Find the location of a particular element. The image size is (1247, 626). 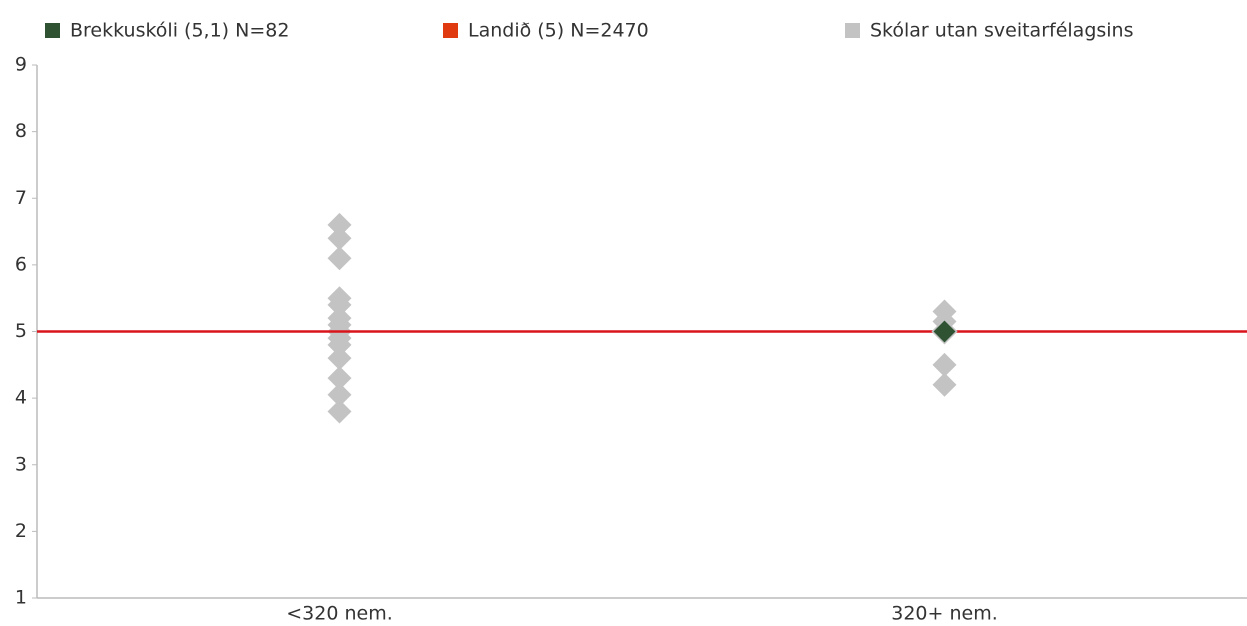

y-tick-label: 8 is located at coordinates (21, 131).